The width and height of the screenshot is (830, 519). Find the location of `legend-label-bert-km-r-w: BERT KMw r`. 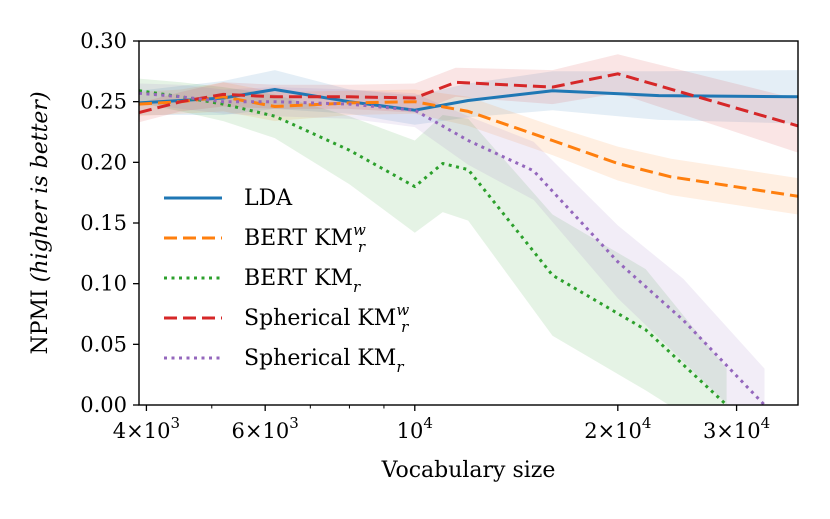

legend-label-bert-km-r-w: BERT KMw r is located at coordinates (305, 238).